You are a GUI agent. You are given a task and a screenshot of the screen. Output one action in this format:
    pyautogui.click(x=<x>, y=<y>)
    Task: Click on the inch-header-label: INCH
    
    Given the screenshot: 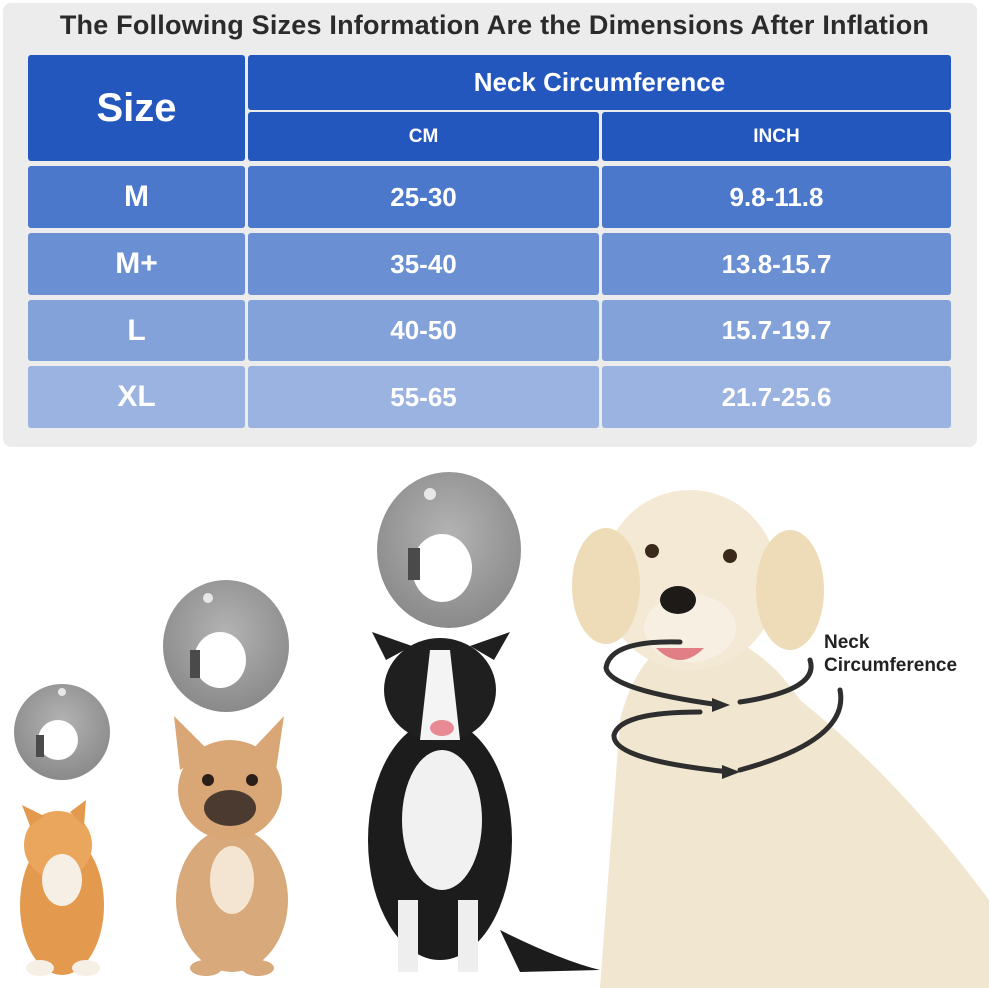 What is the action you would take?
    pyautogui.click(x=776, y=136)
    